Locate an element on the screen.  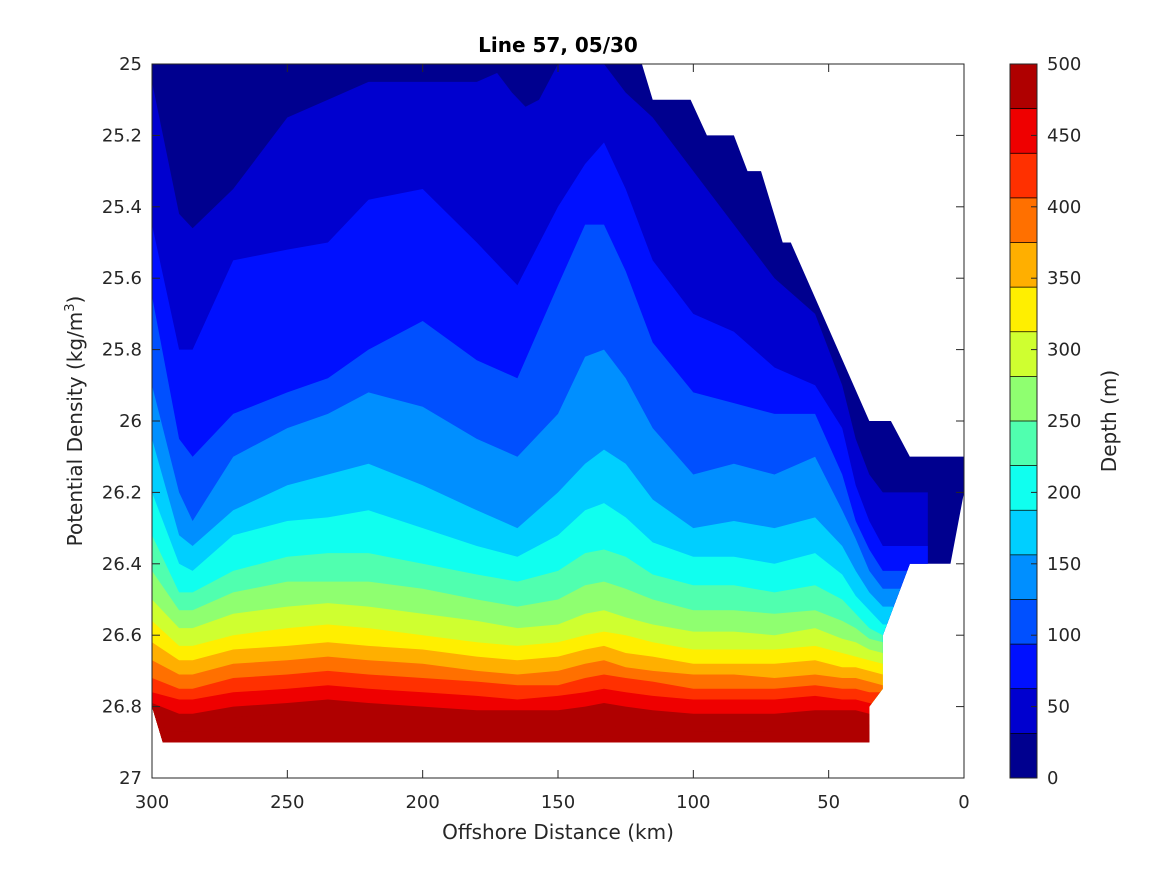
y-tick-label: 25.4 is located at coordinates (122, 207).